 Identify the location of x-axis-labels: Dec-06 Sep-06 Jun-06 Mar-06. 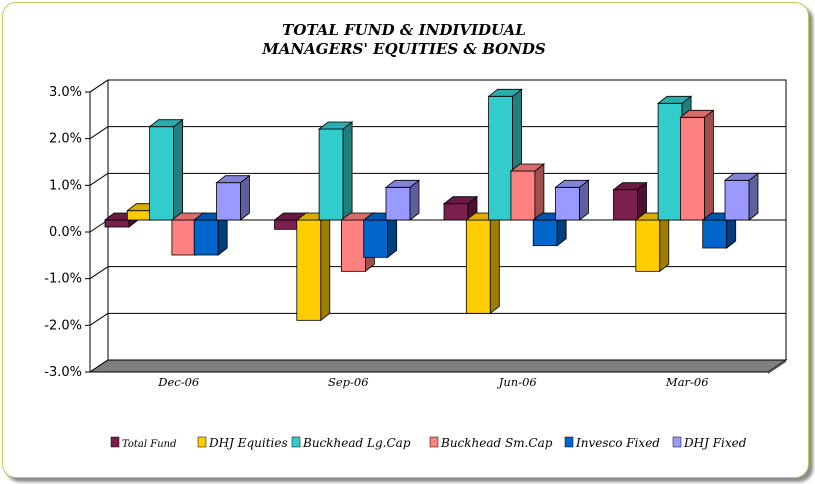
(432, 382).